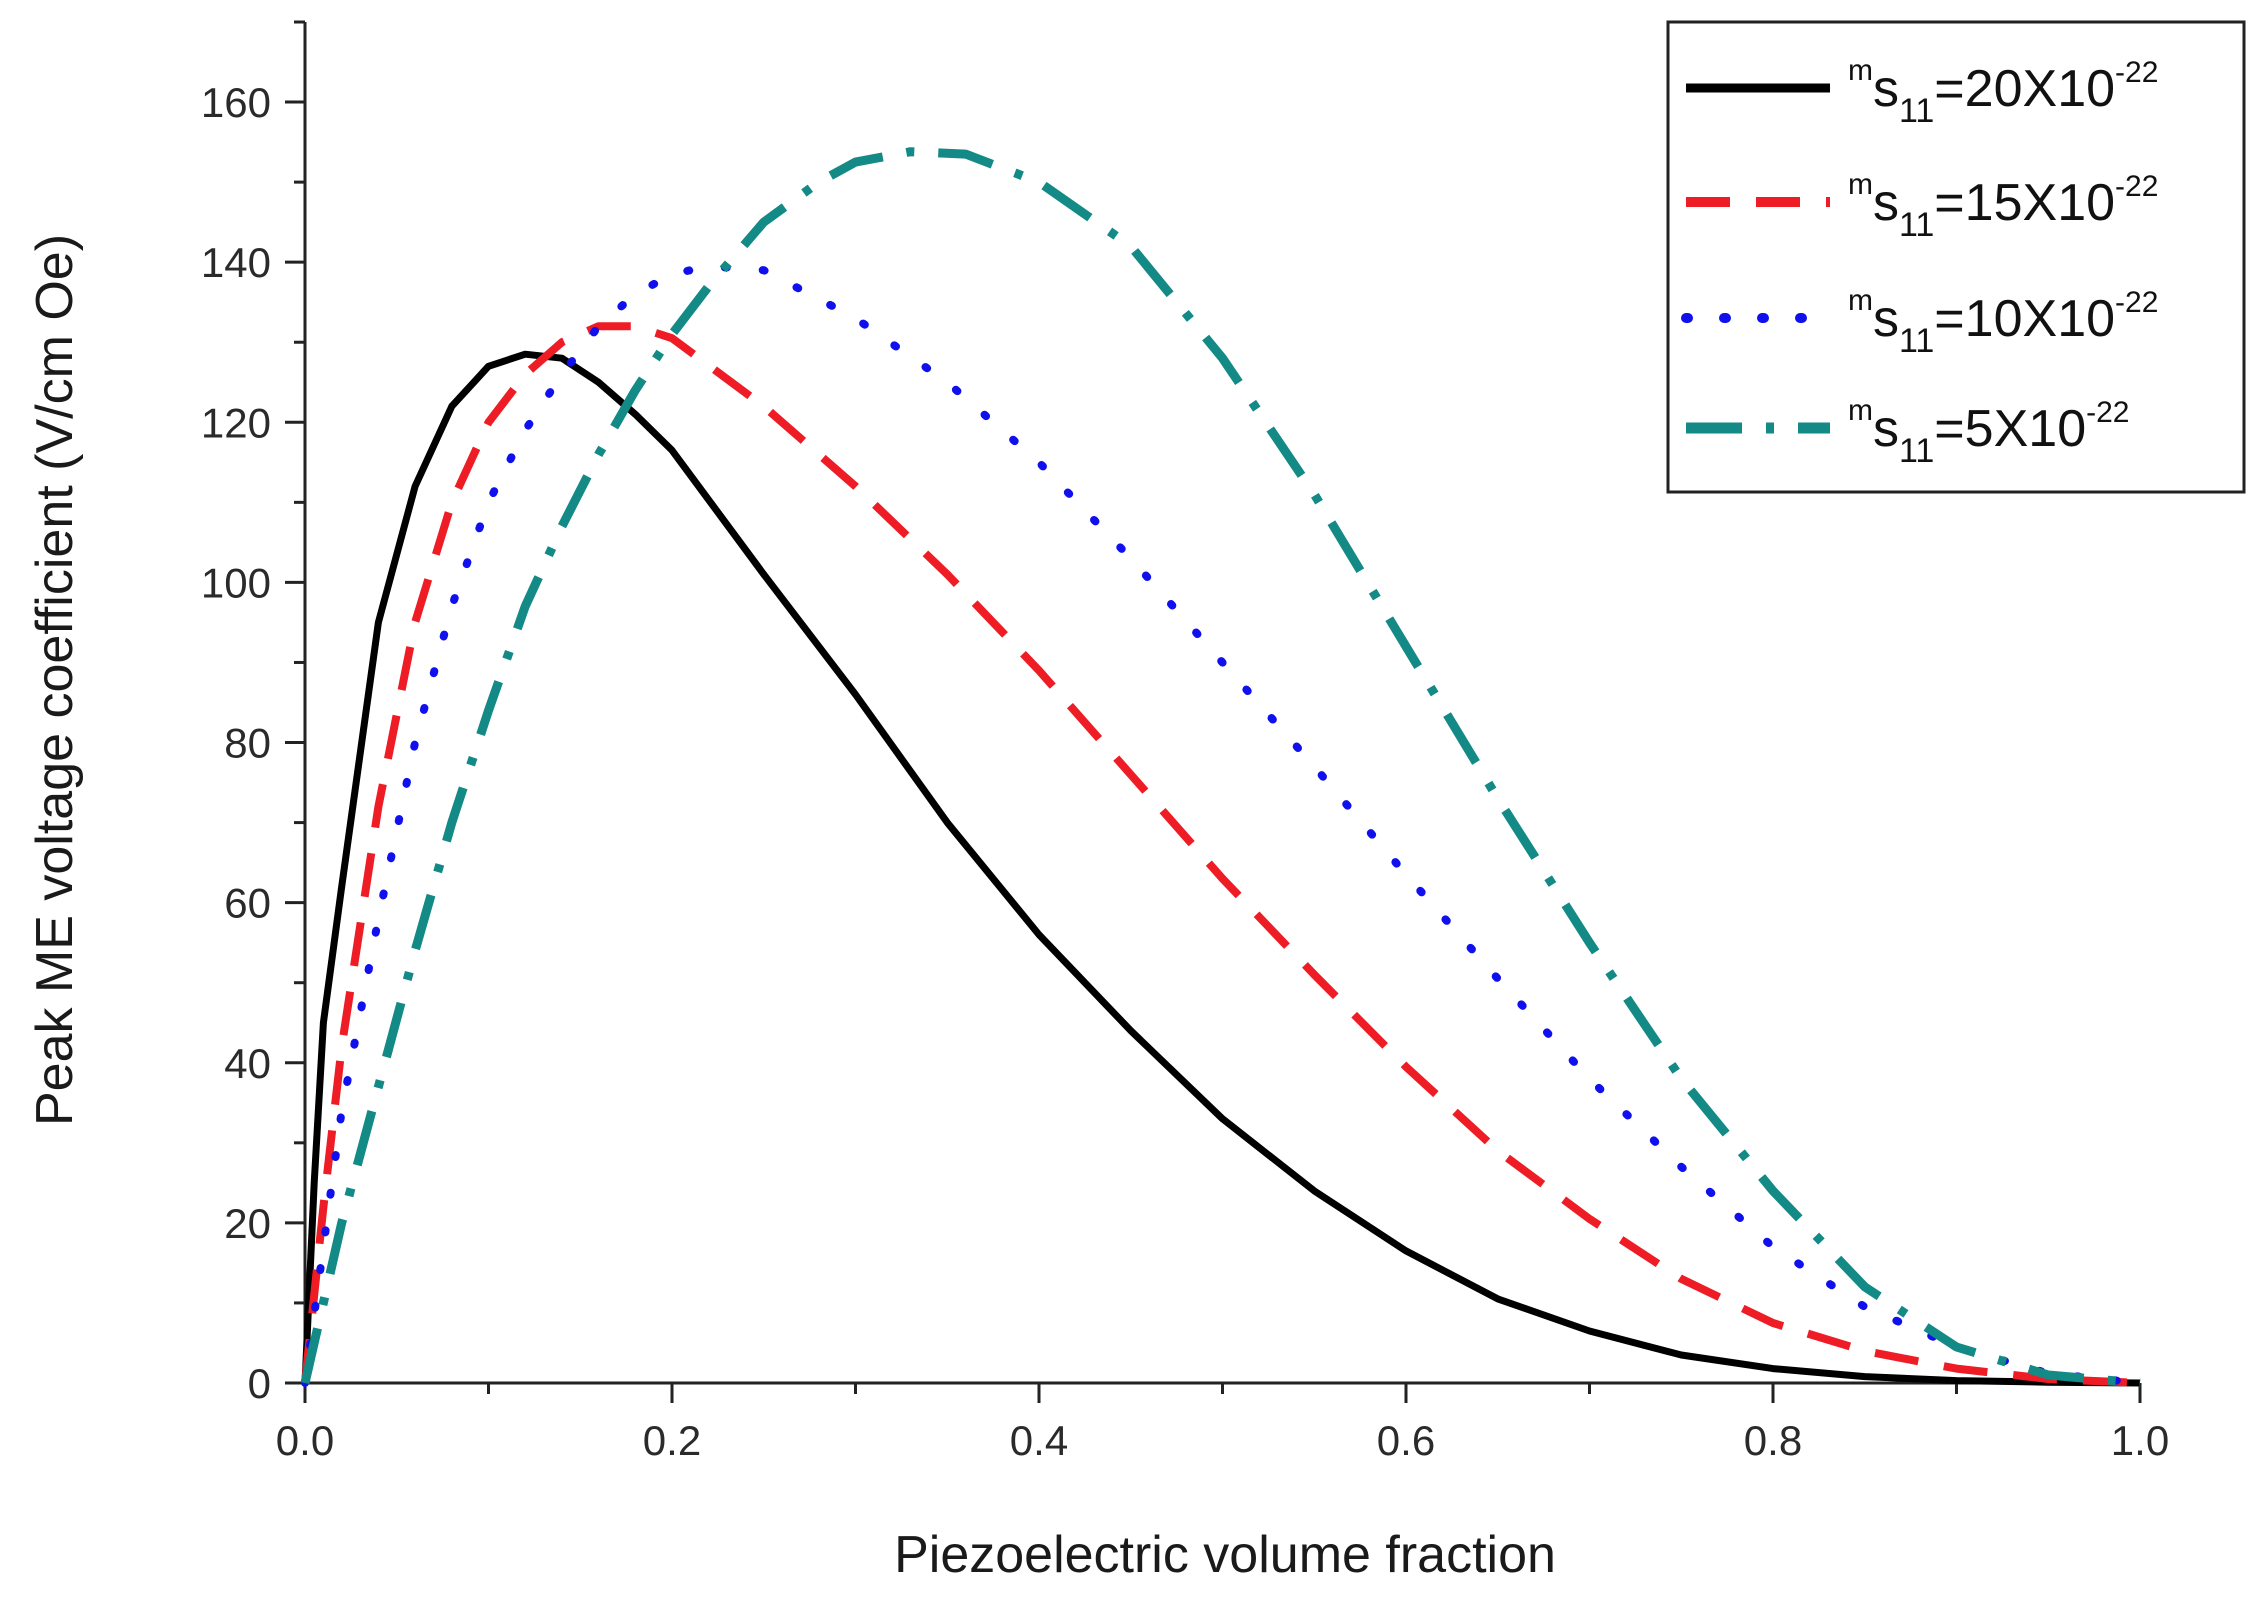  Describe the element at coordinates (2140, 1440) in the screenshot. I see `x-tick-label: 1.0` at that location.